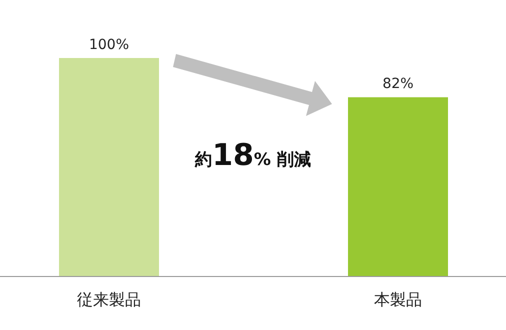  Describe the element at coordinates (398, 84) in the screenshot. I see `data-label: 82%` at that location.